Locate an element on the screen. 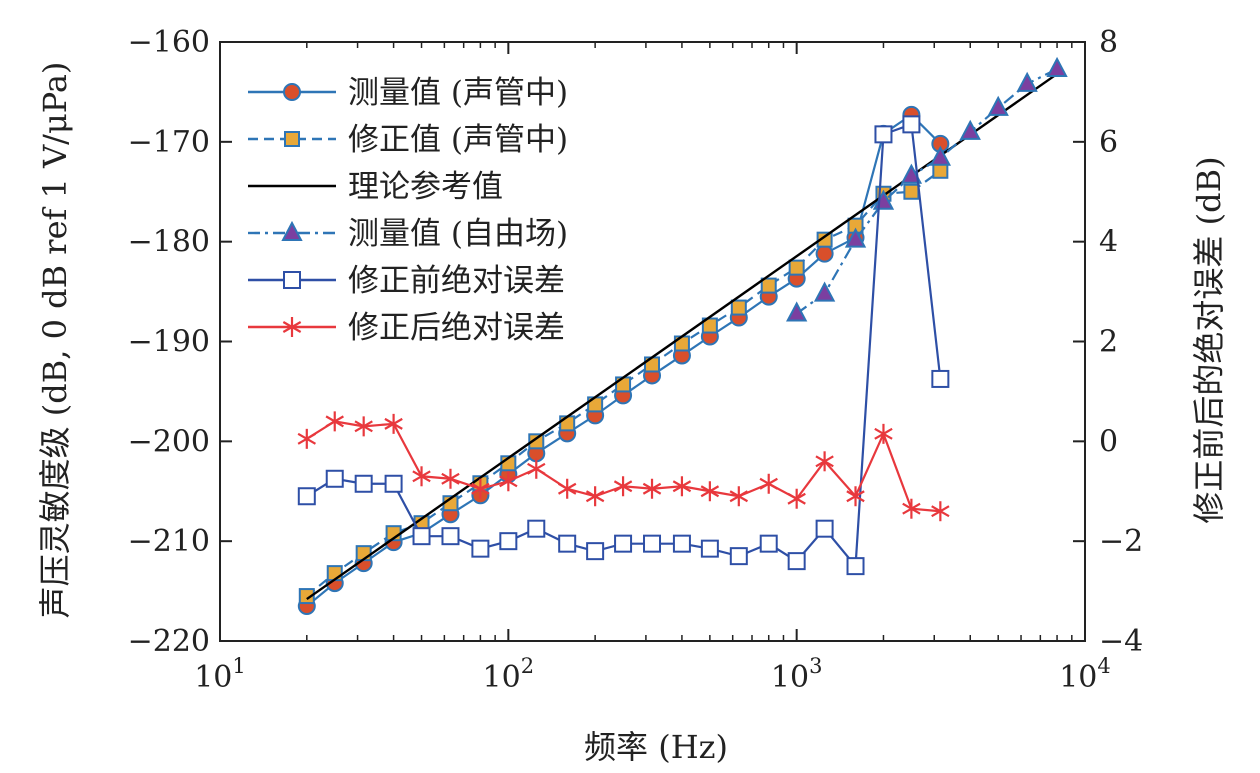  legend-entry: 修正前绝对误差 is located at coordinates (406, 281).